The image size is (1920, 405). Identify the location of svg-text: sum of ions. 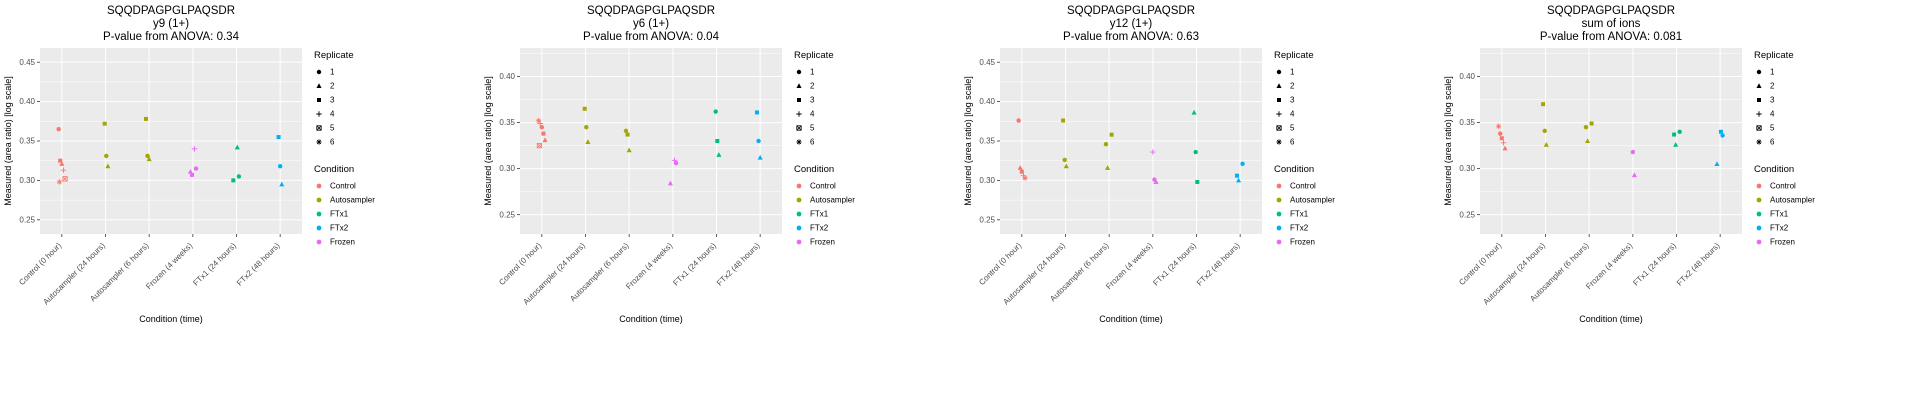
(1611, 24).